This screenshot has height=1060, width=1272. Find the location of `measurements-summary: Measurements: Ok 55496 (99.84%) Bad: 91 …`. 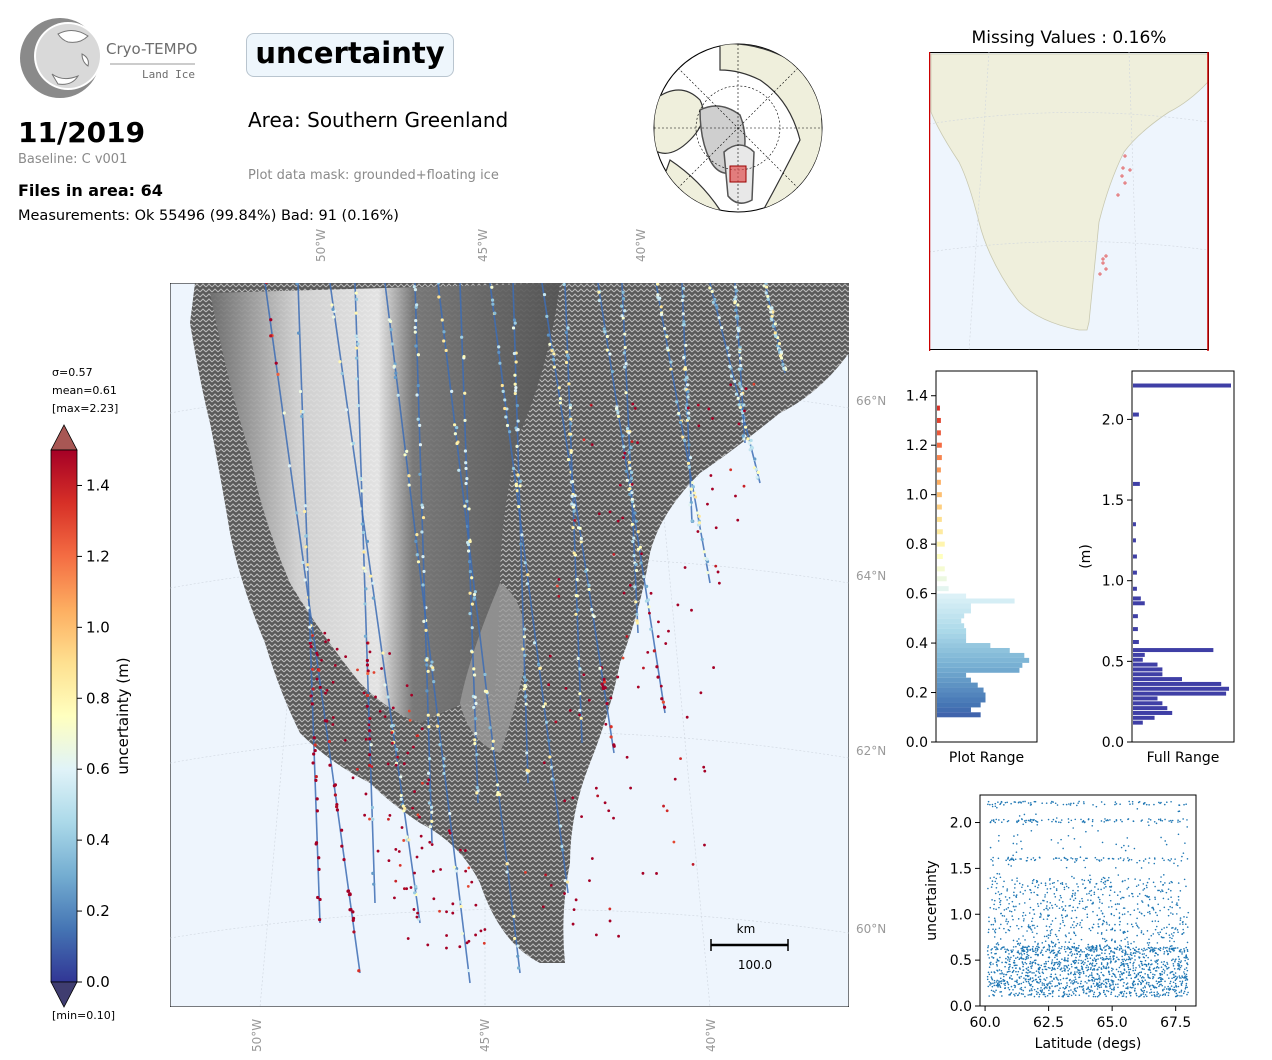

measurements-summary: Measurements: Ok 55496 (99.84%) Bad: 91 … is located at coordinates (208, 216).